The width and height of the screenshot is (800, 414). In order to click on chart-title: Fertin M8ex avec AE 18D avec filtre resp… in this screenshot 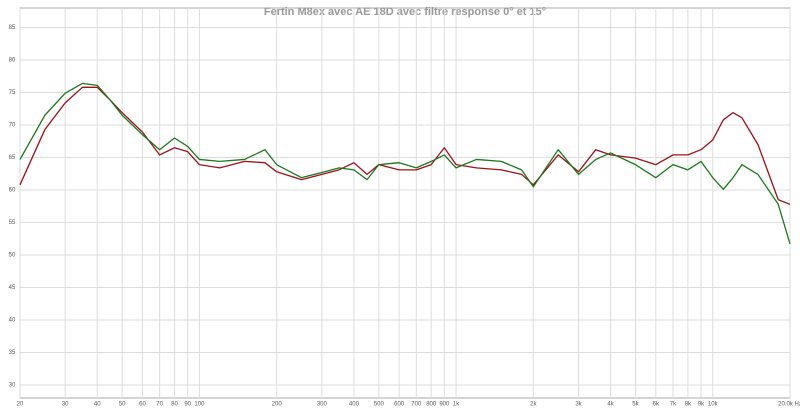, I will do `click(405, 12)`.